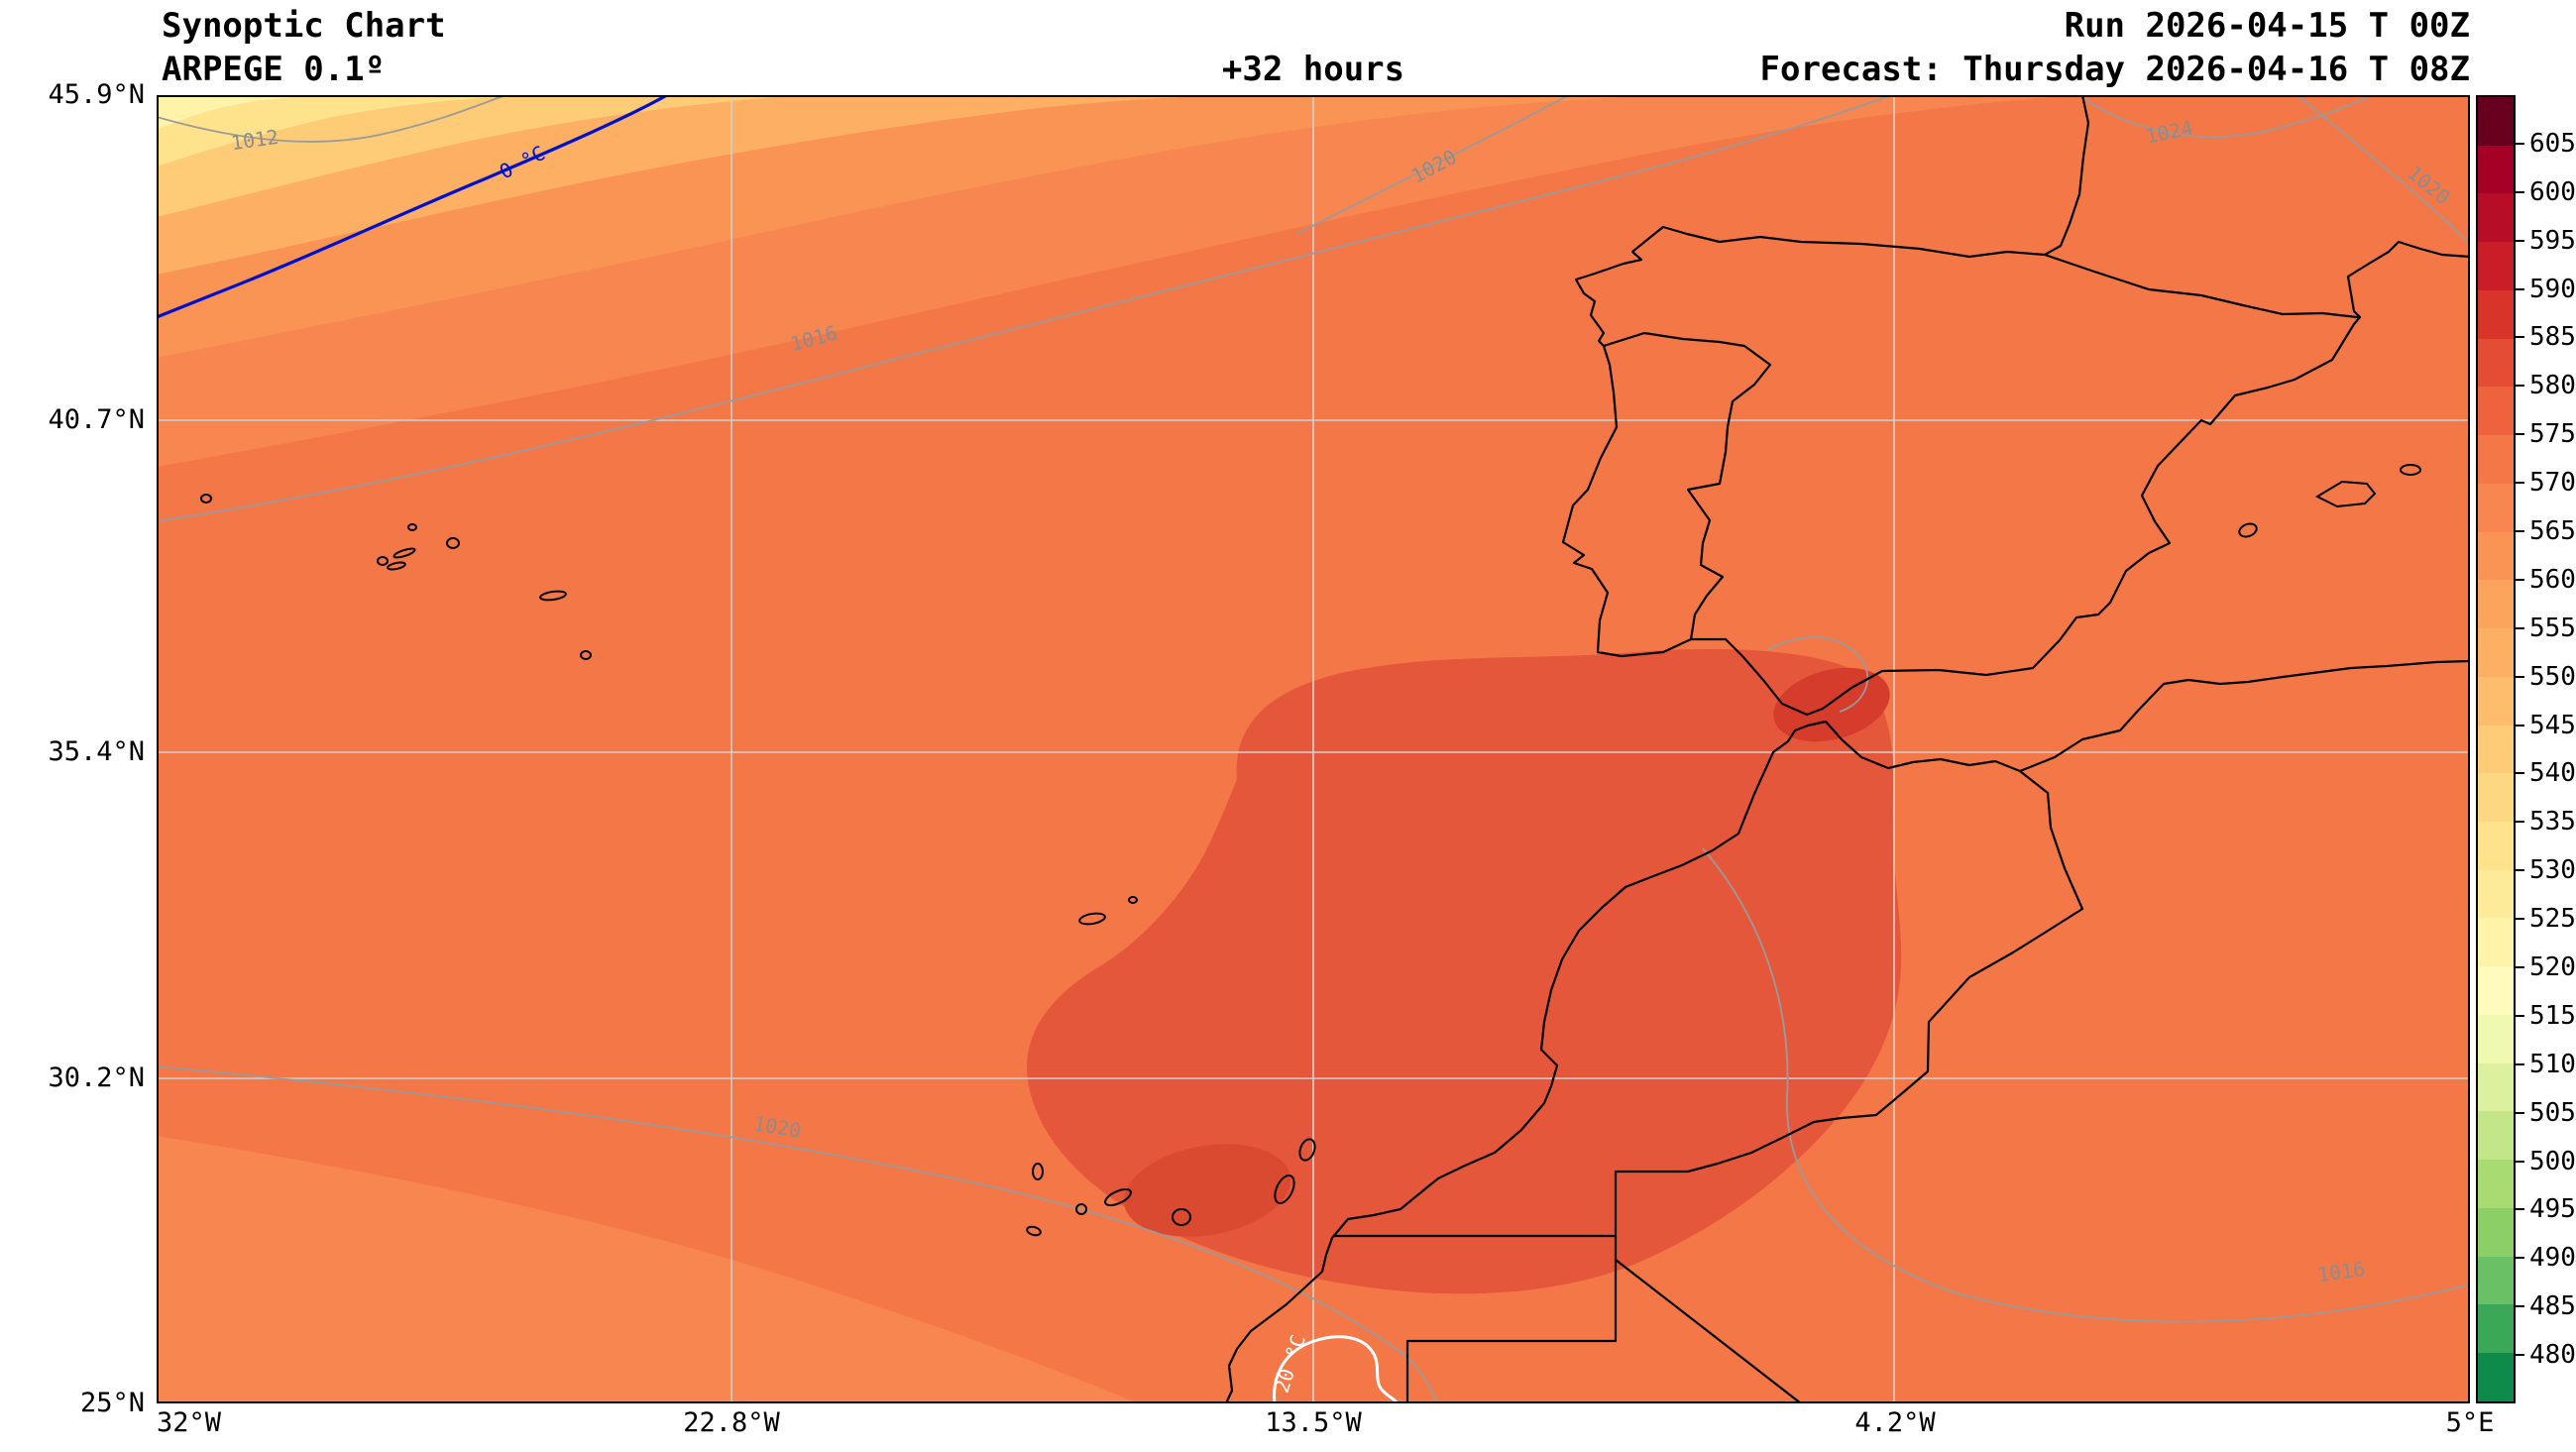 This screenshot has height=1452, width=2576. Describe the element at coordinates (2345, 494) in the screenshot. I see `balearic-mallorca` at that location.